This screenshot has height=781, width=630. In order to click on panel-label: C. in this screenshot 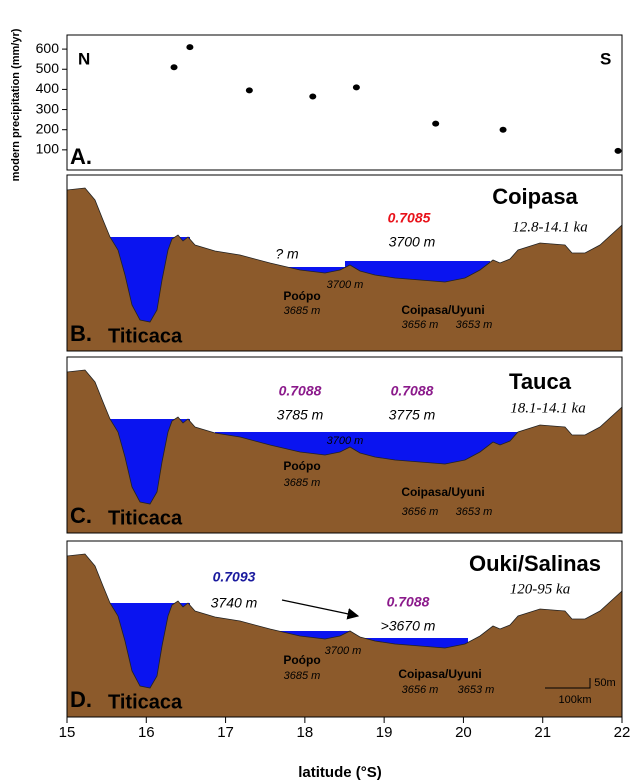, I will do `click(81, 515)`.